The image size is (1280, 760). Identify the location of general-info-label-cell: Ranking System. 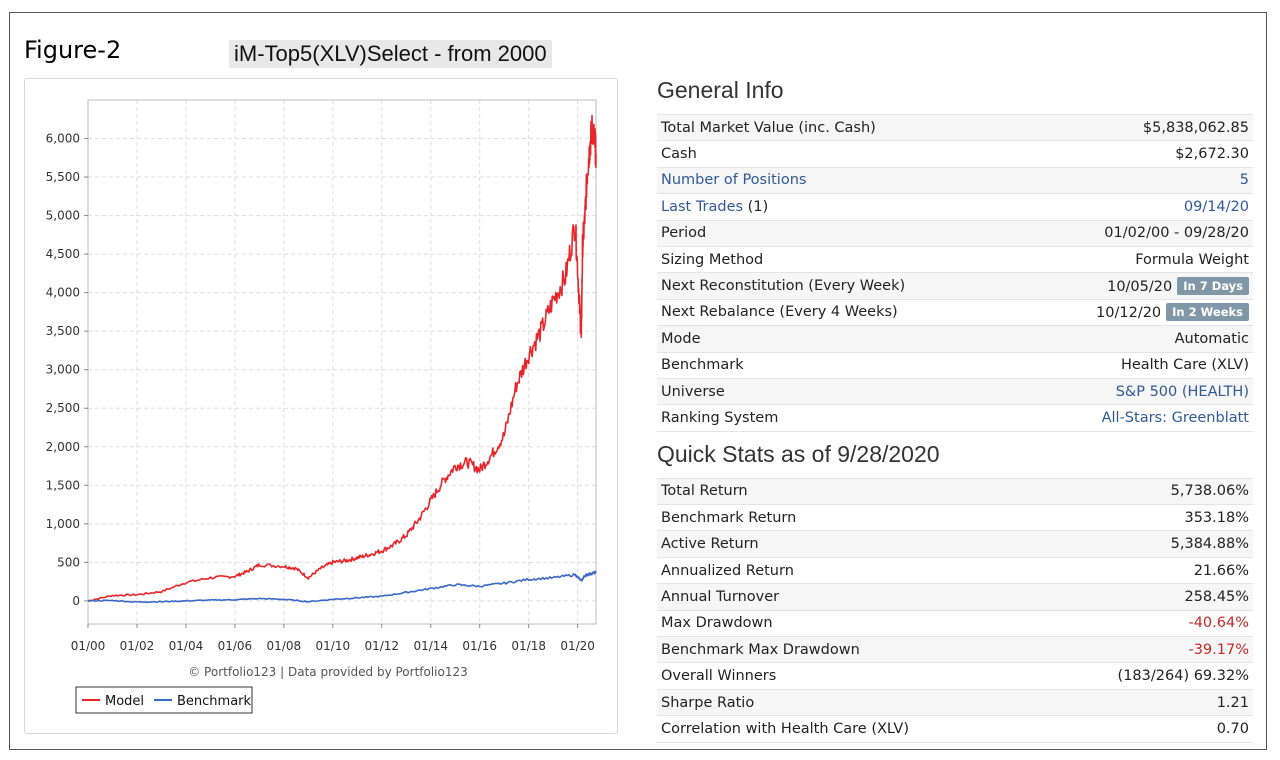
(839, 418).